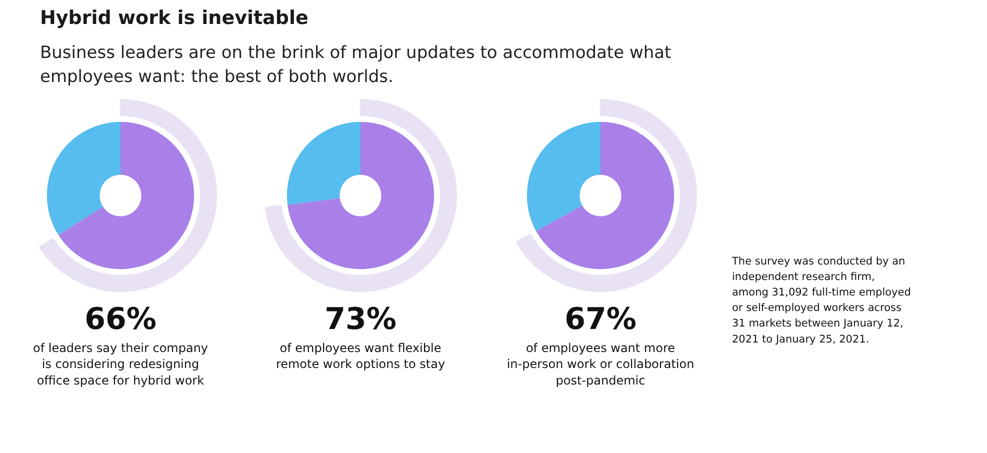 The height and width of the screenshot is (453, 987). What do you see at coordinates (120, 364) in the screenshot?
I see `text: of leaders say their company is considering redesigning office space for hybrid work` at bounding box center [120, 364].